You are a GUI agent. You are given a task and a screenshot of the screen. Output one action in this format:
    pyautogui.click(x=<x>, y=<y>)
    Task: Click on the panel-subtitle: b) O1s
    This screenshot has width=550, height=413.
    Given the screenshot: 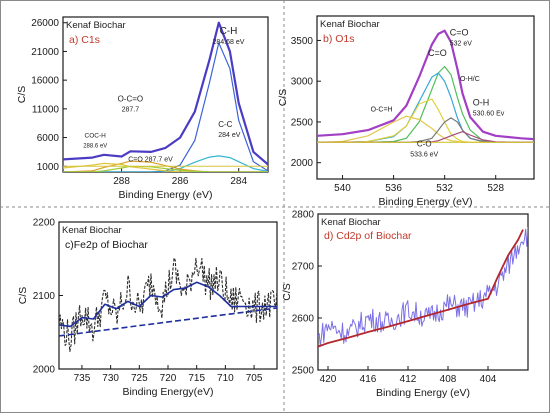 What is the action you would take?
    pyautogui.click(x=339, y=39)
    